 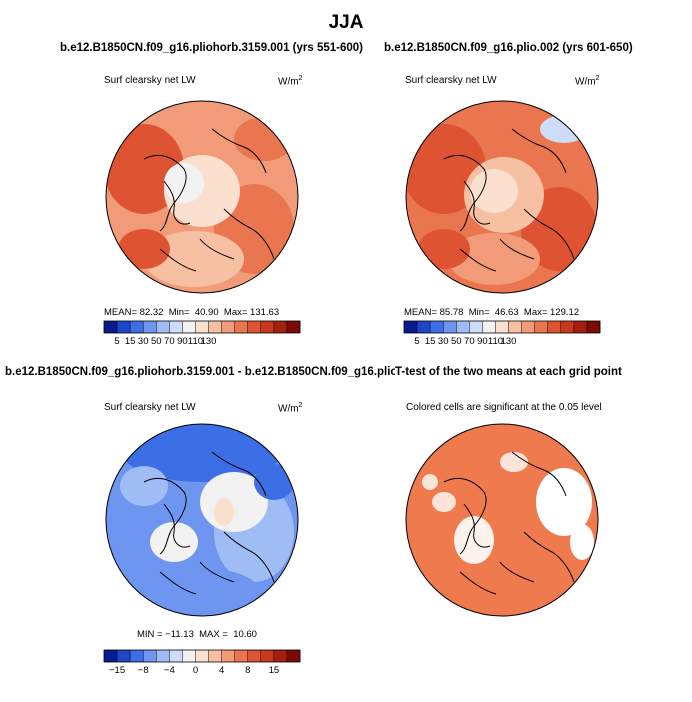 I want to click on panel1-colorbar-tick-label: 70, so click(x=169, y=341).